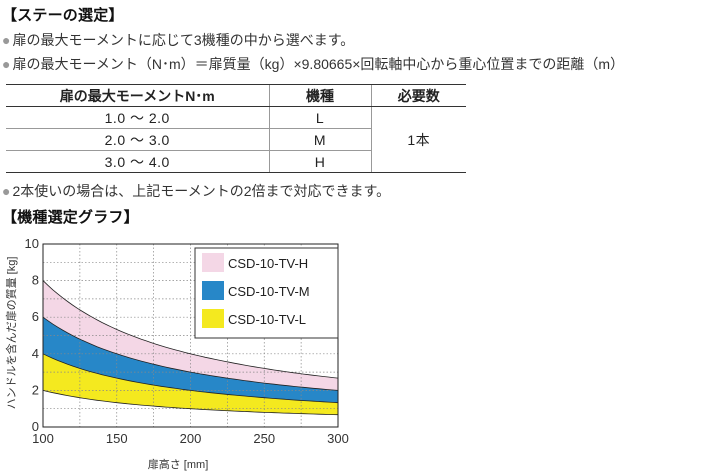  I want to click on section-title-stay-selection: 【ステーの選定】, so click(63, 15).